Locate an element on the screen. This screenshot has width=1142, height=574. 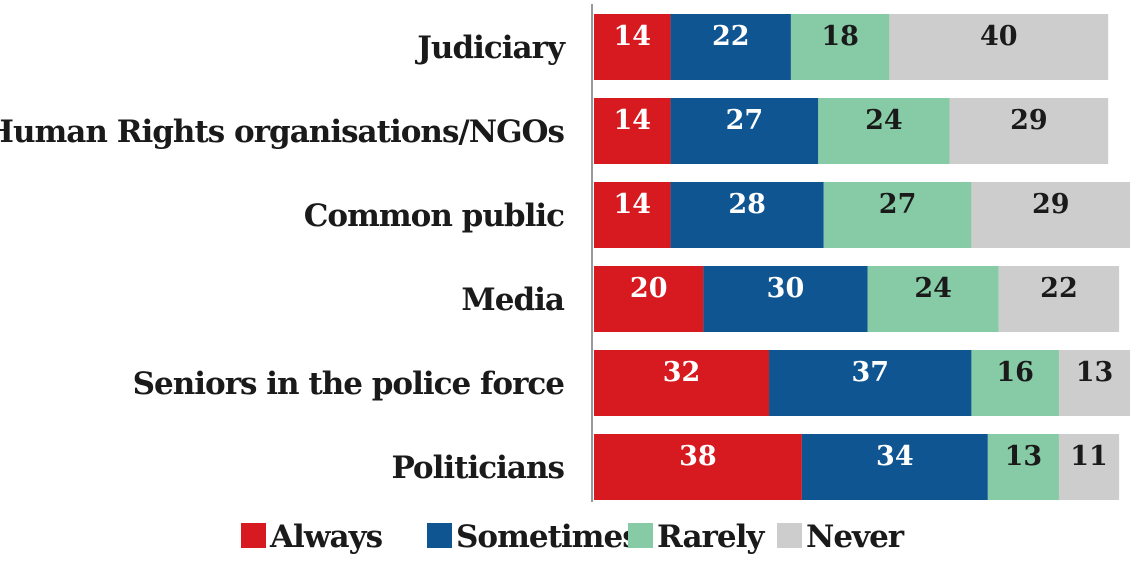
data-label-never-common-public: 29 is located at coordinates (1051, 204).